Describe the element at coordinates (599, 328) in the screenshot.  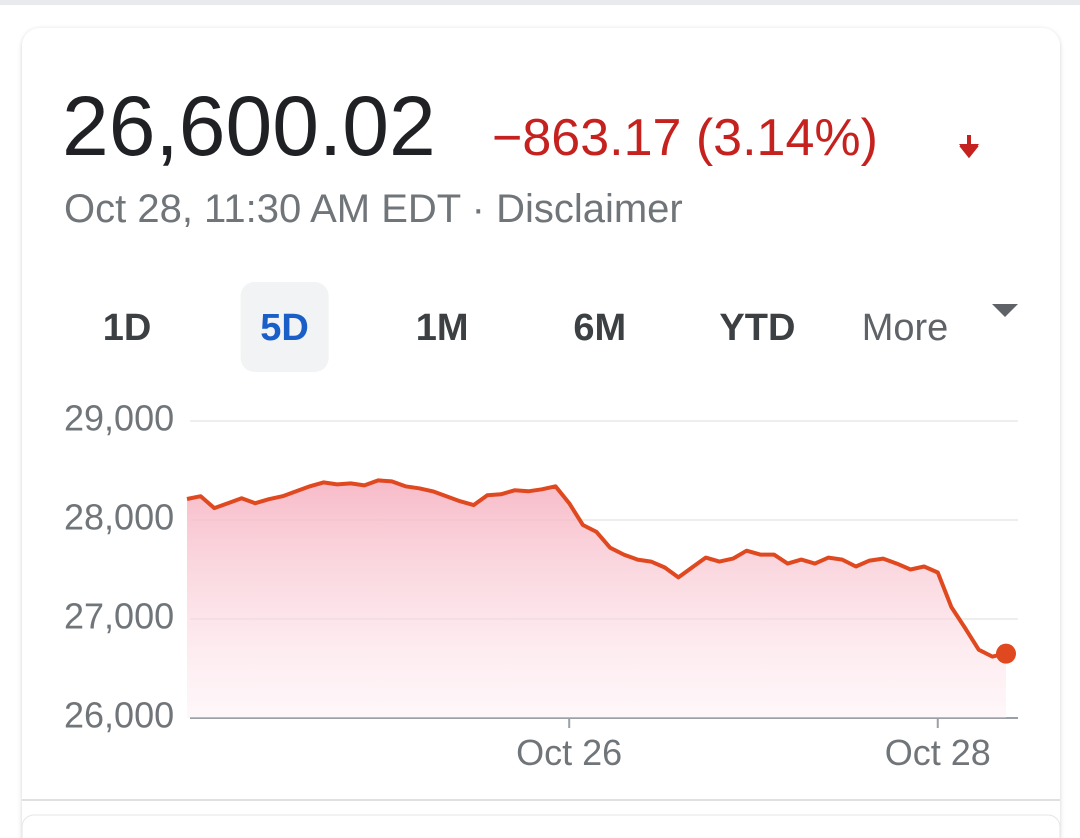
I see `tab: 6M` at that location.